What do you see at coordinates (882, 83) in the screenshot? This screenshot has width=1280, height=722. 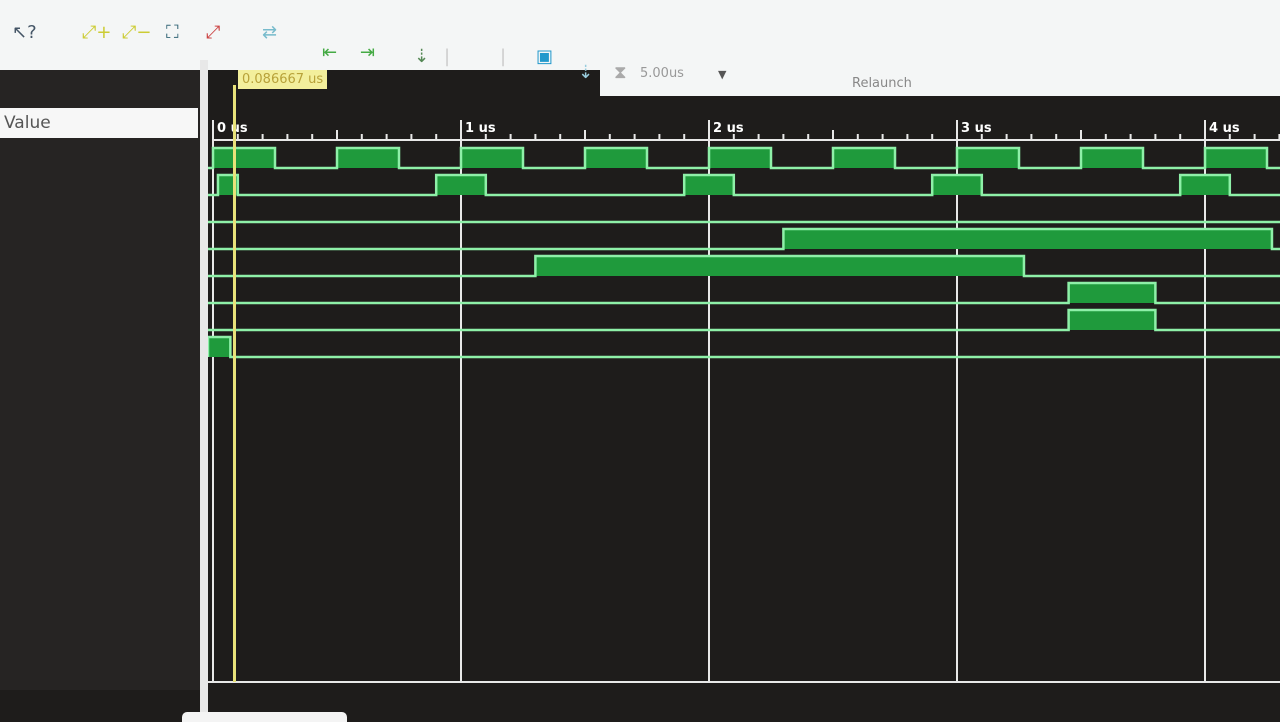 I see `relaunch-button: Relaunch` at bounding box center [882, 83].